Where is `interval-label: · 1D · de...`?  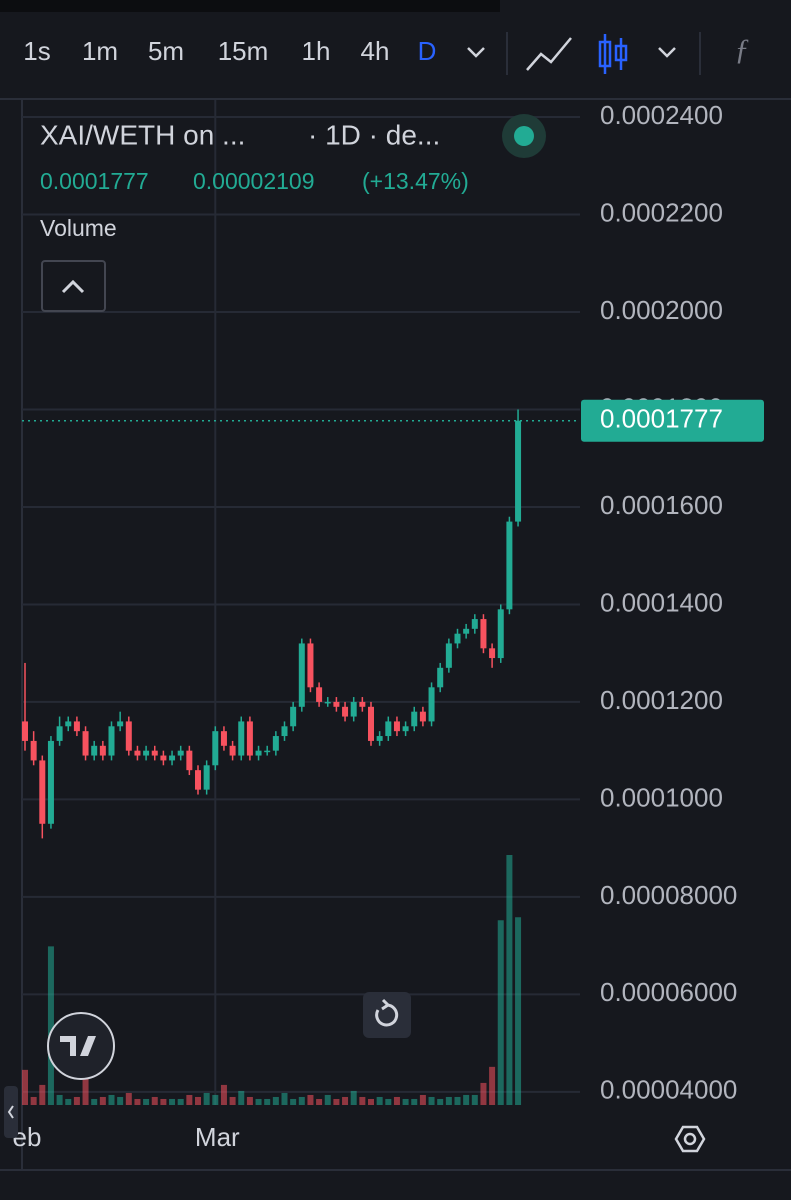 interval-label: · 1D · de... is located at coordinates (374, 134).